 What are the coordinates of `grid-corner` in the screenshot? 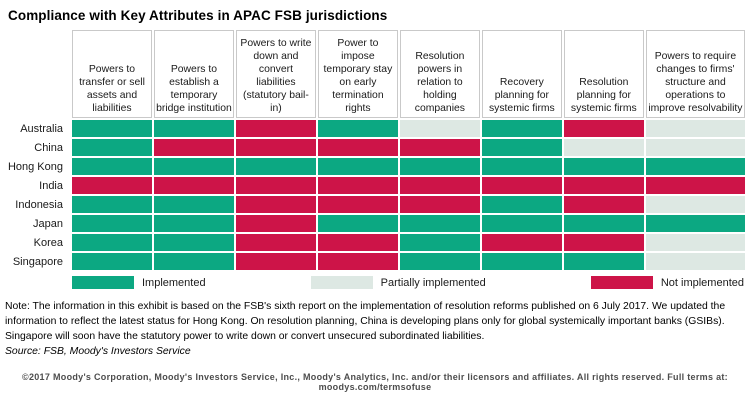 It's located at (38, 74).